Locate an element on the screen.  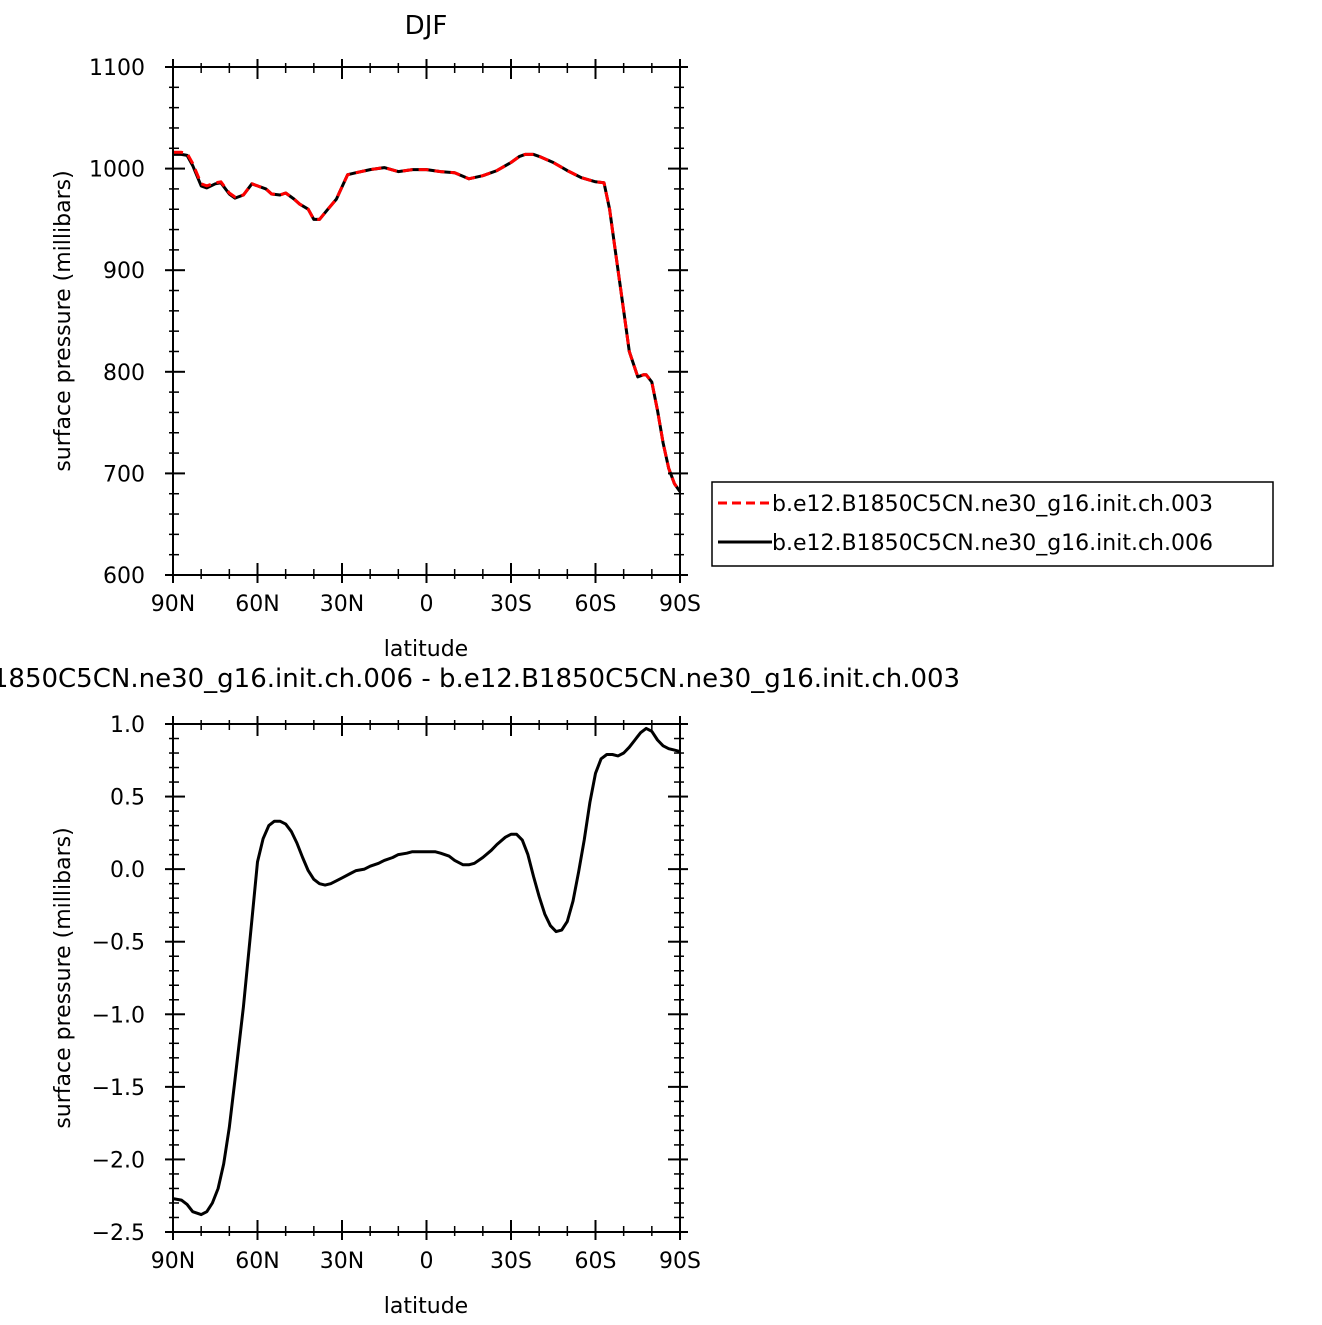
legend-label-series-006: b.e12.B1850C5CN.ne30_g16.init.ch.006 is located at coordinates (992, 543).